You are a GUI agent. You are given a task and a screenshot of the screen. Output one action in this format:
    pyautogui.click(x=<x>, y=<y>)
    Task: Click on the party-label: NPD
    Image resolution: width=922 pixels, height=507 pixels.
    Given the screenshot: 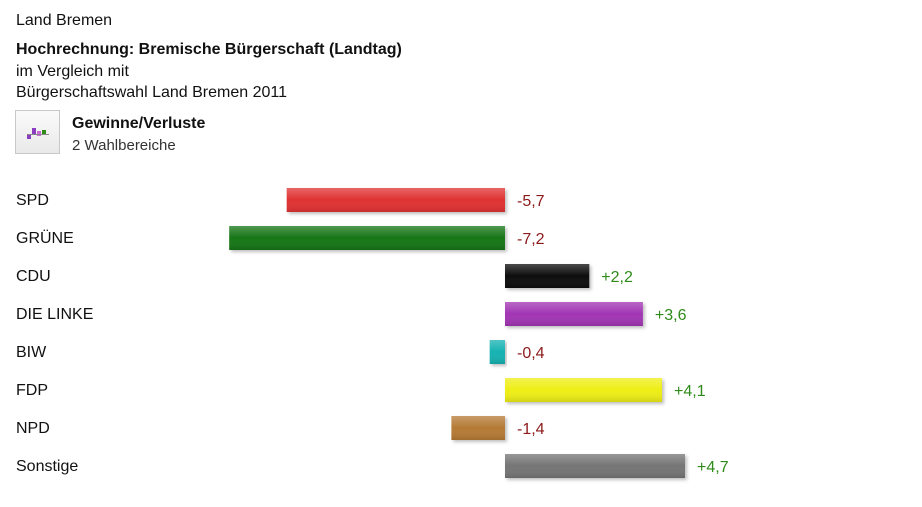 What is the action you would take?
    pyautogui.click(x=33, y=428)
    